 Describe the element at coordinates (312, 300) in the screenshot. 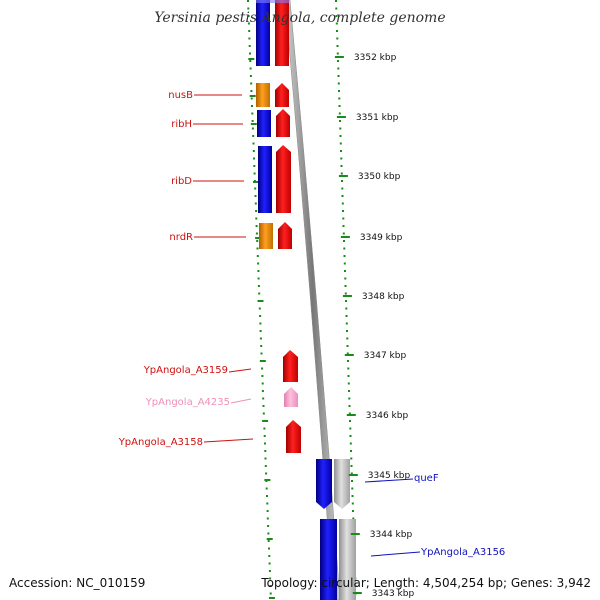

I see `genome-backbone` at that location.